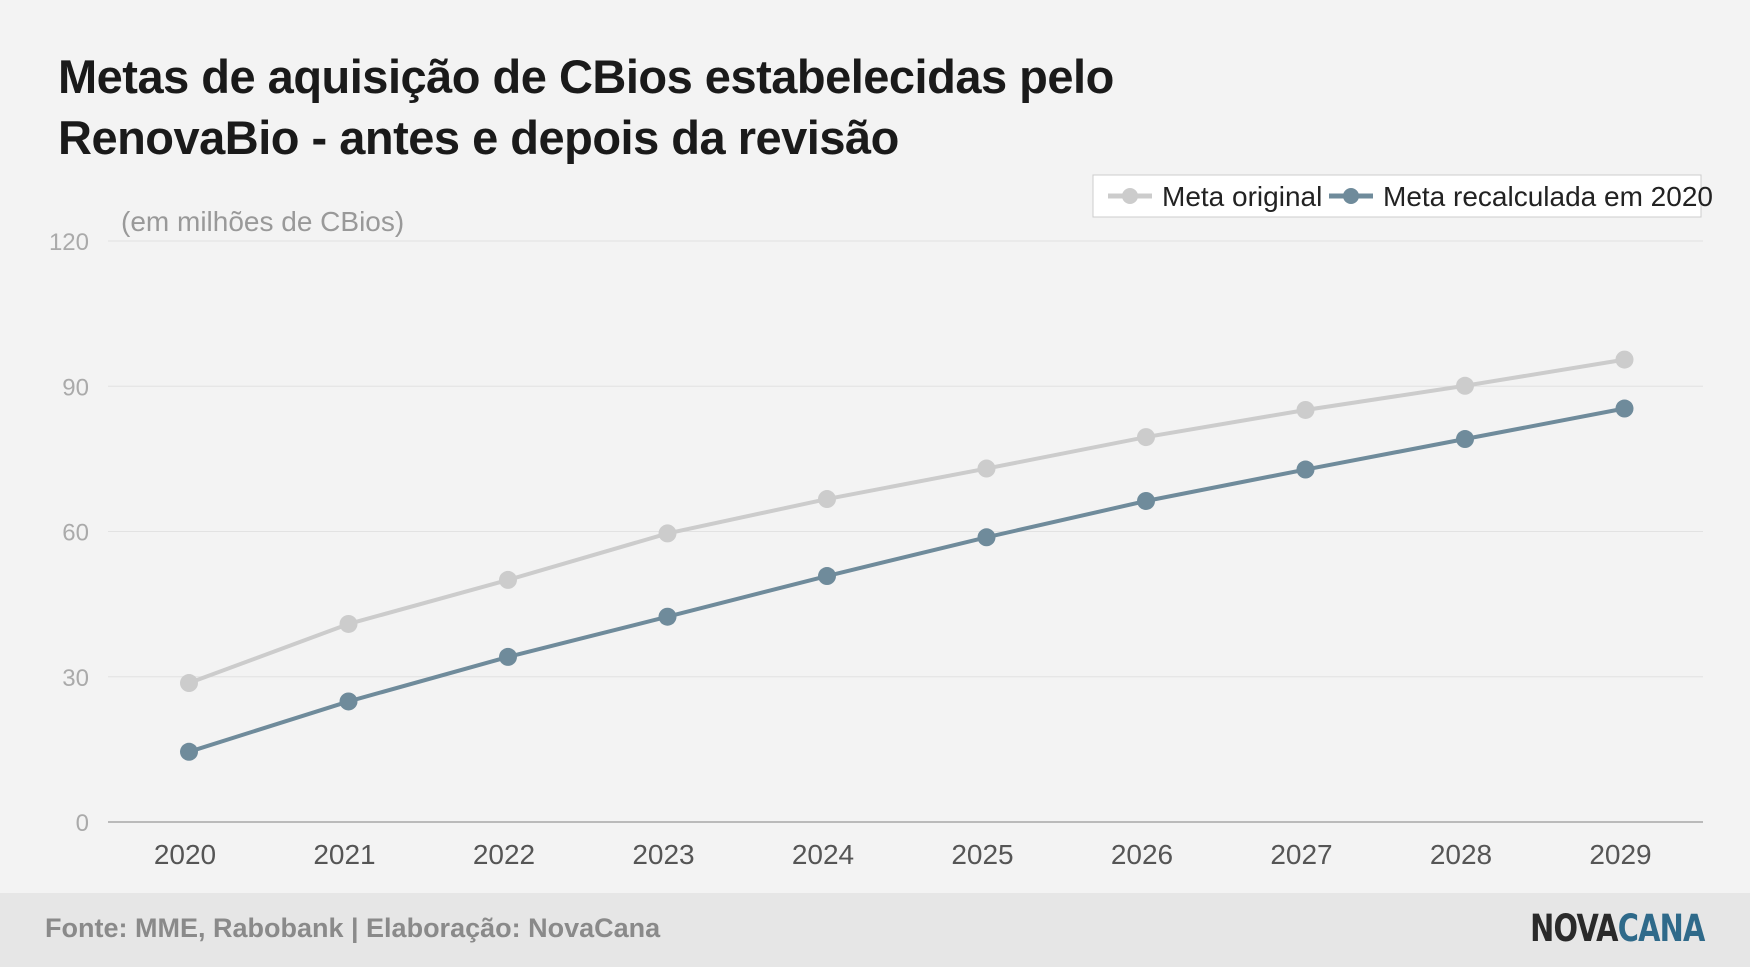  I want to click on legend-label-1: Meta recalculada em 2020, so click(1548, 196).